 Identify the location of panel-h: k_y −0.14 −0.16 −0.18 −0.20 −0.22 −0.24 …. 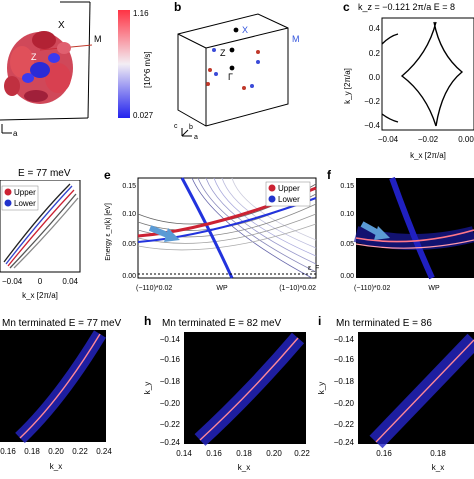
(225, 402).